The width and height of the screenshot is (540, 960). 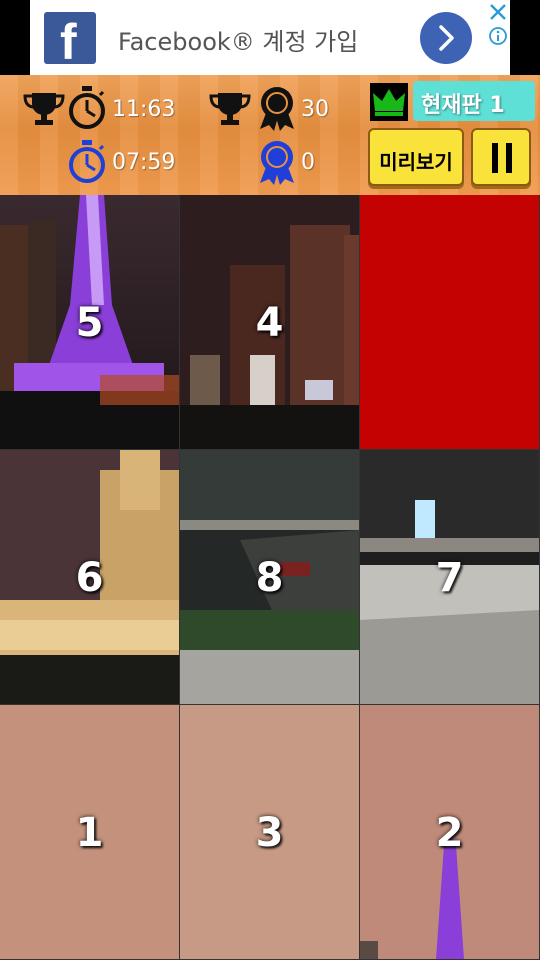 What do you see at coordinates (474, 101) in the screenshot?
I see `board-level-badge: 현재판 1` at bounding box center [474, 101].